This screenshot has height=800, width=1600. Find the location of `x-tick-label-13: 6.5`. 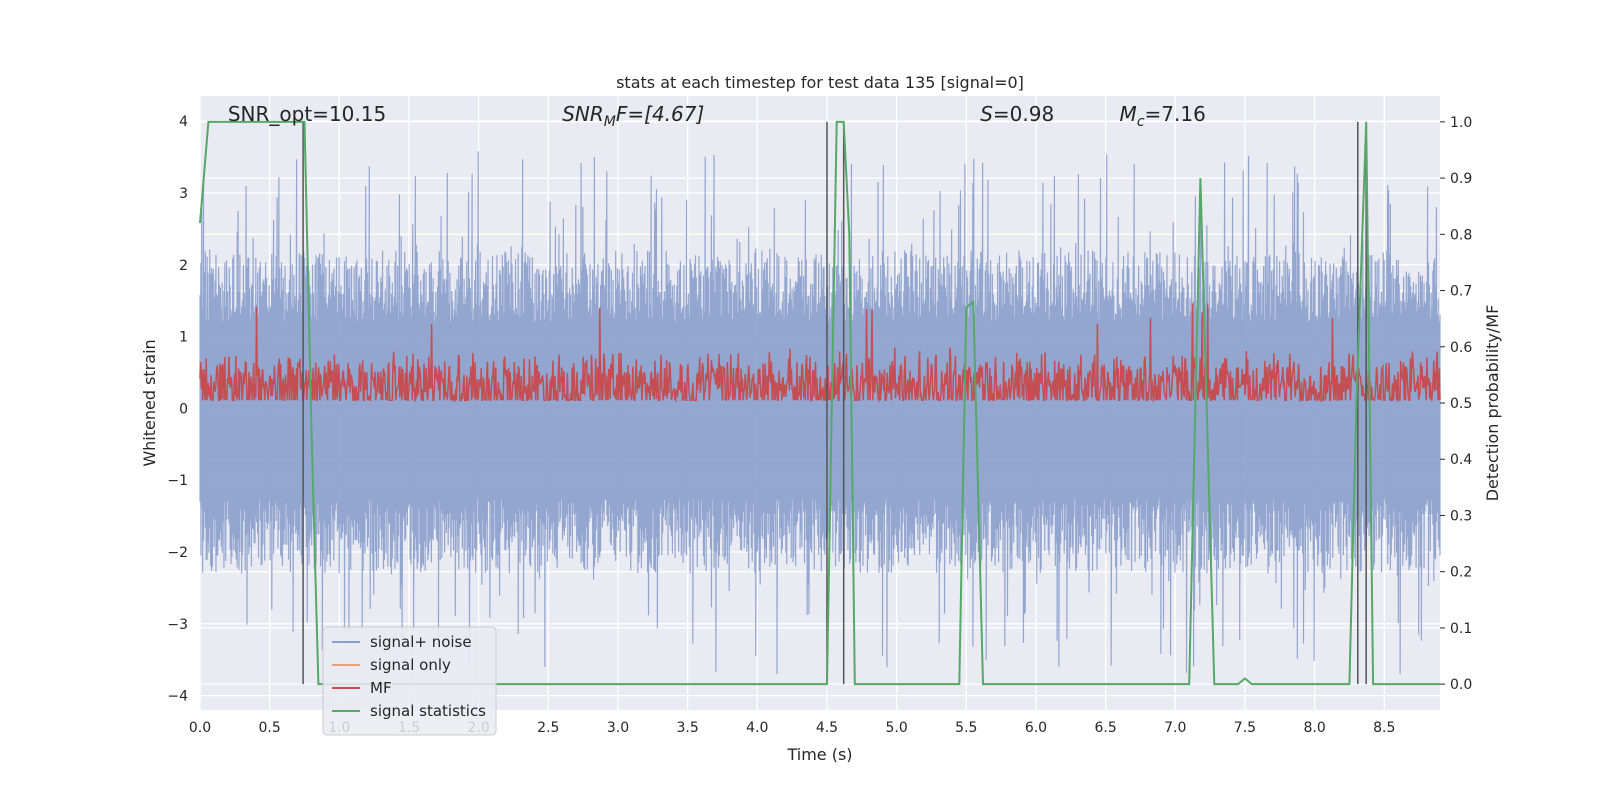

x-tick-label-13: 6.5 is located at coordinates (1105, 728).